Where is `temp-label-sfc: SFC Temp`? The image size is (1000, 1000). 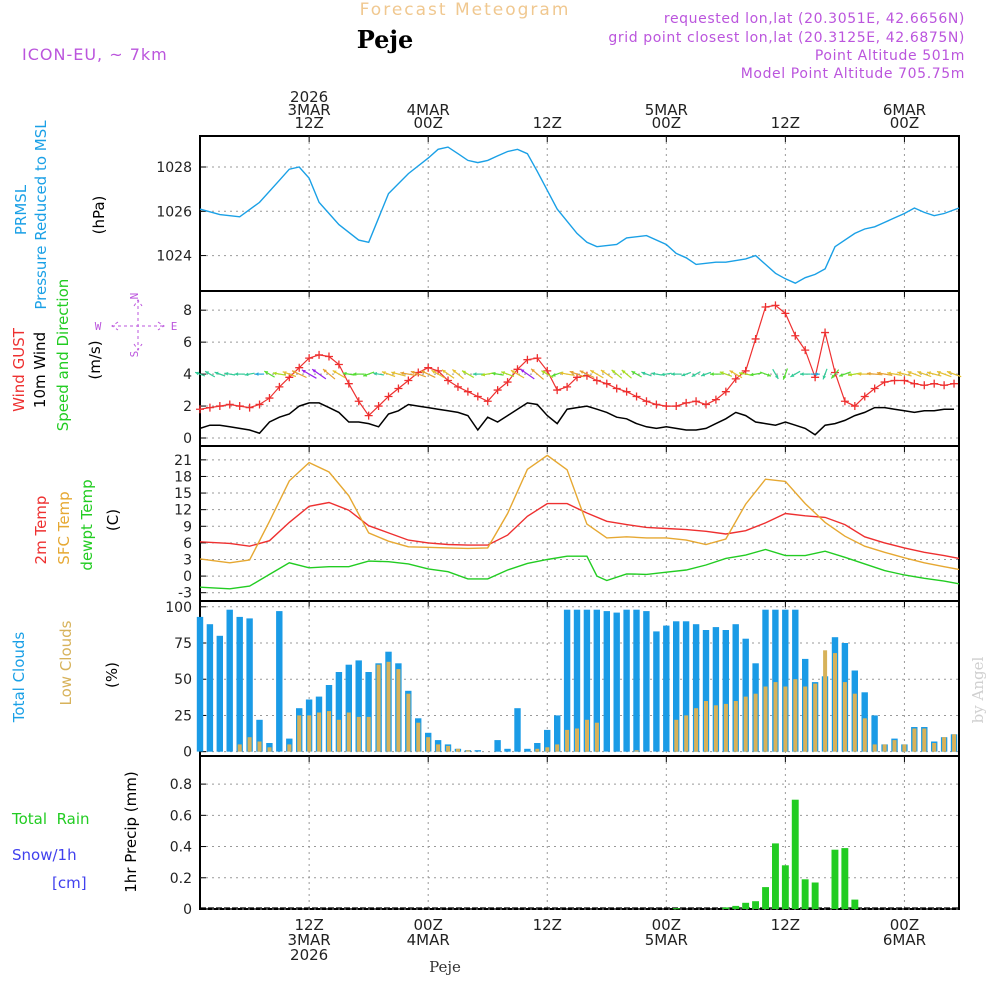 temp-label-sfc: SFC Temp is located at coordinates (64, 527).